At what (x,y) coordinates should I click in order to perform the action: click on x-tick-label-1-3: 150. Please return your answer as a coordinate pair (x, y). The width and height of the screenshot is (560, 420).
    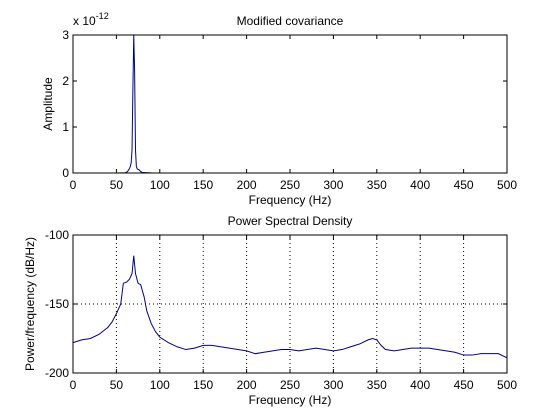
    Looking at the image, I should click on (203, 385).